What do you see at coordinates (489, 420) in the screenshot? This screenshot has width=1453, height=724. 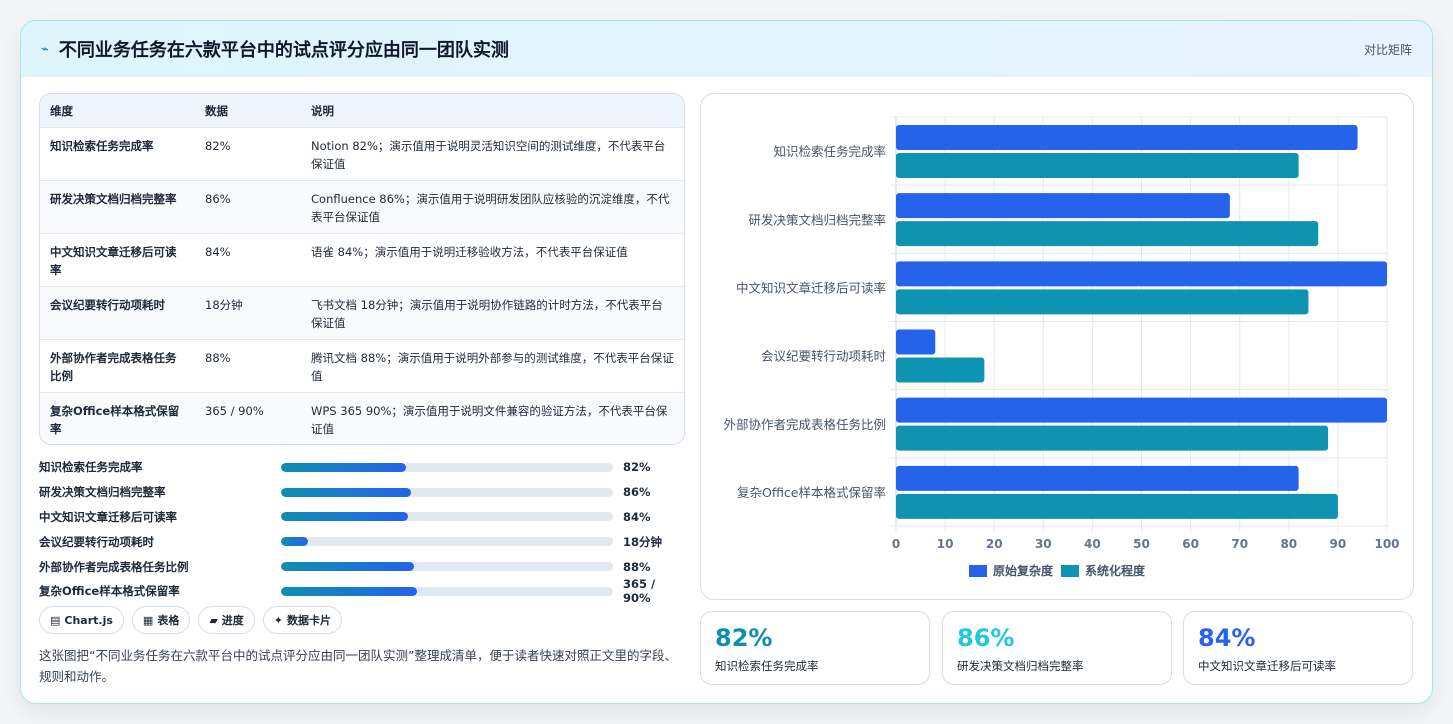 I see `row-description: WPS 365 90%；演示值用于说明文件兼容的验证方法，不代表平台保证值` at bounding box center [489, 420].